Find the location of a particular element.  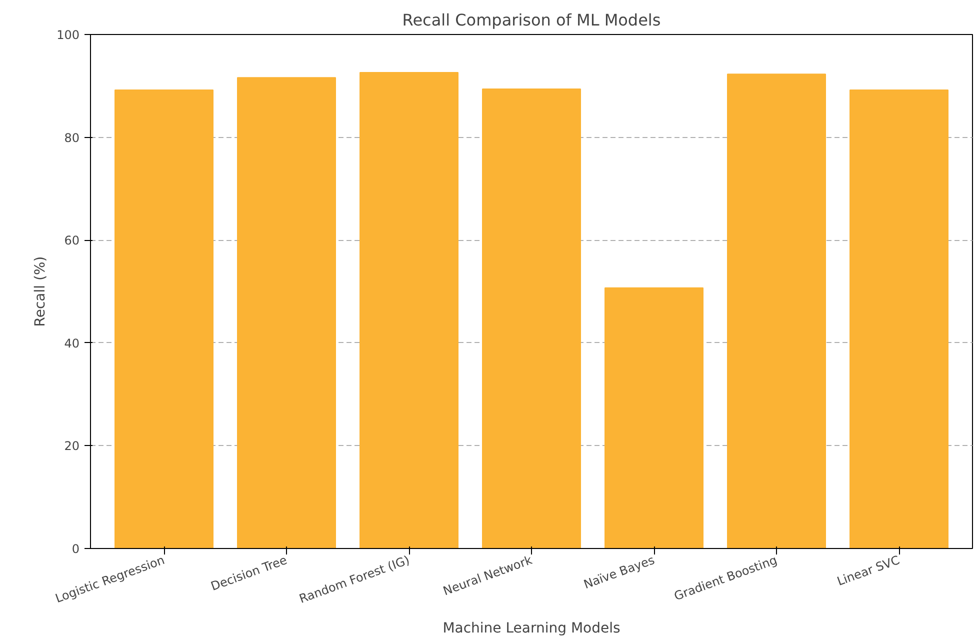

x-tick-label: Naïve Bayes is located at coordinates (619, 572).